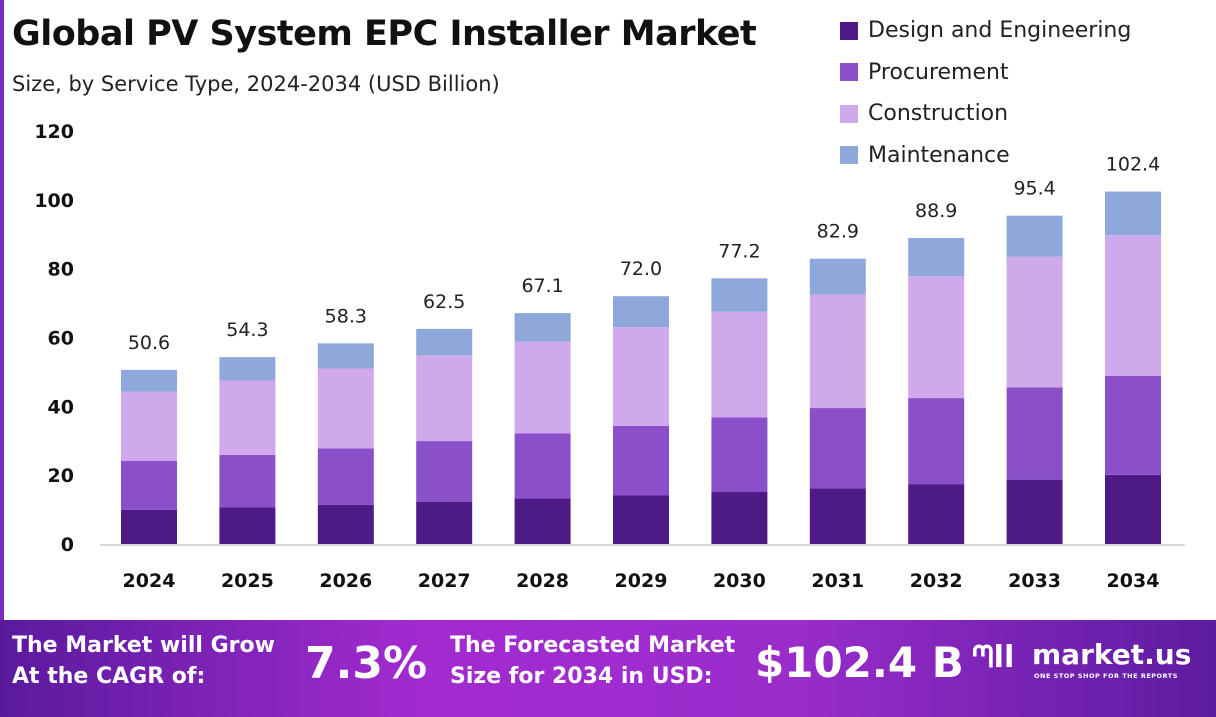 The width and height of the screenshot is (1216, 717). Describe the element at coordinates (641, 581) in the screenshot. I see `x-tick-label: 2029` at that location.